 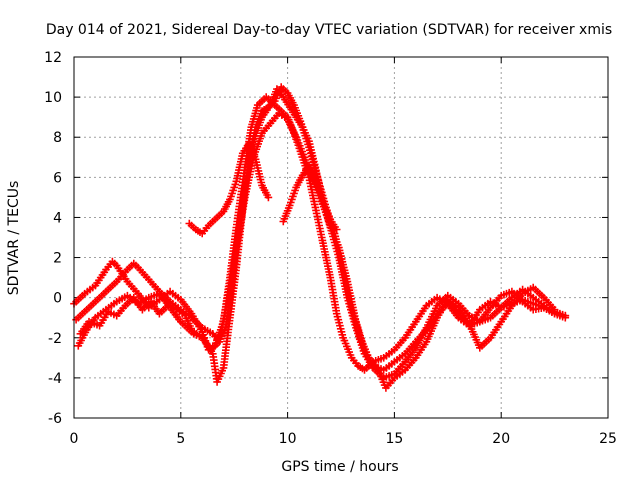 What do you see at coordinates (180, 439) in the screenshot?
I see `x-tick-label: 5` at bounding box center [180, 439].